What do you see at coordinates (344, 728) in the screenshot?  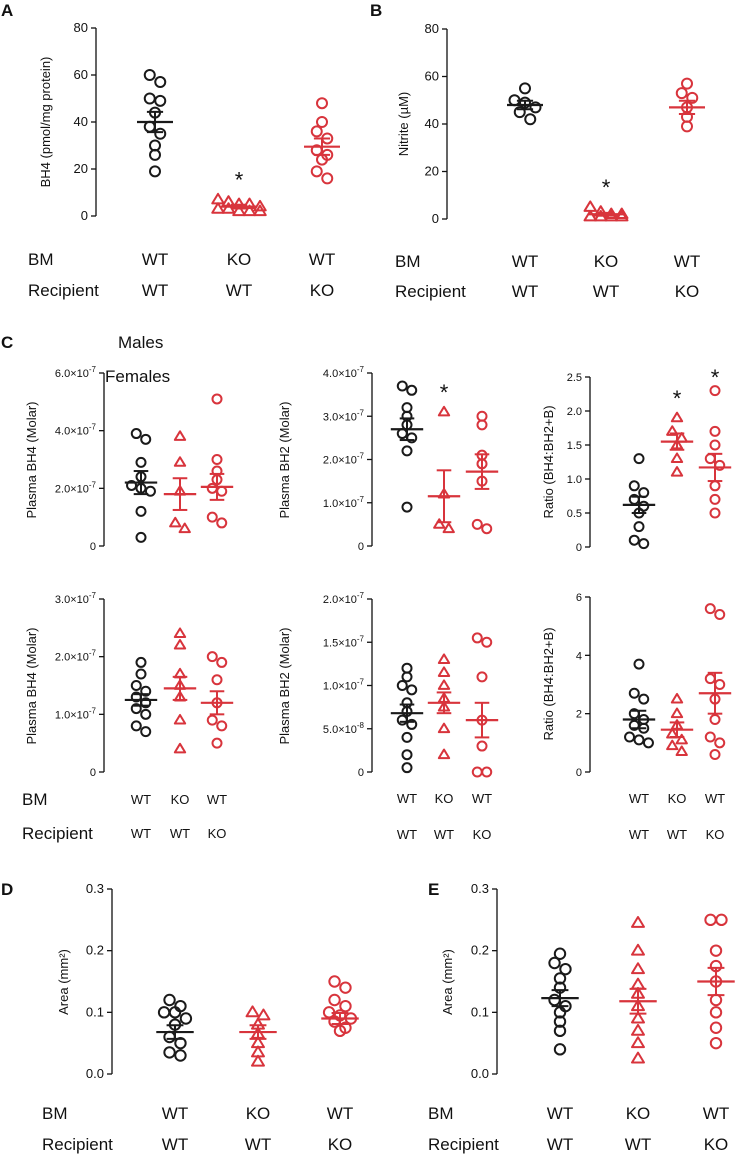 I see `y-tick-label: 5.0×10⁻⁸` at bounding box center [344, 728].